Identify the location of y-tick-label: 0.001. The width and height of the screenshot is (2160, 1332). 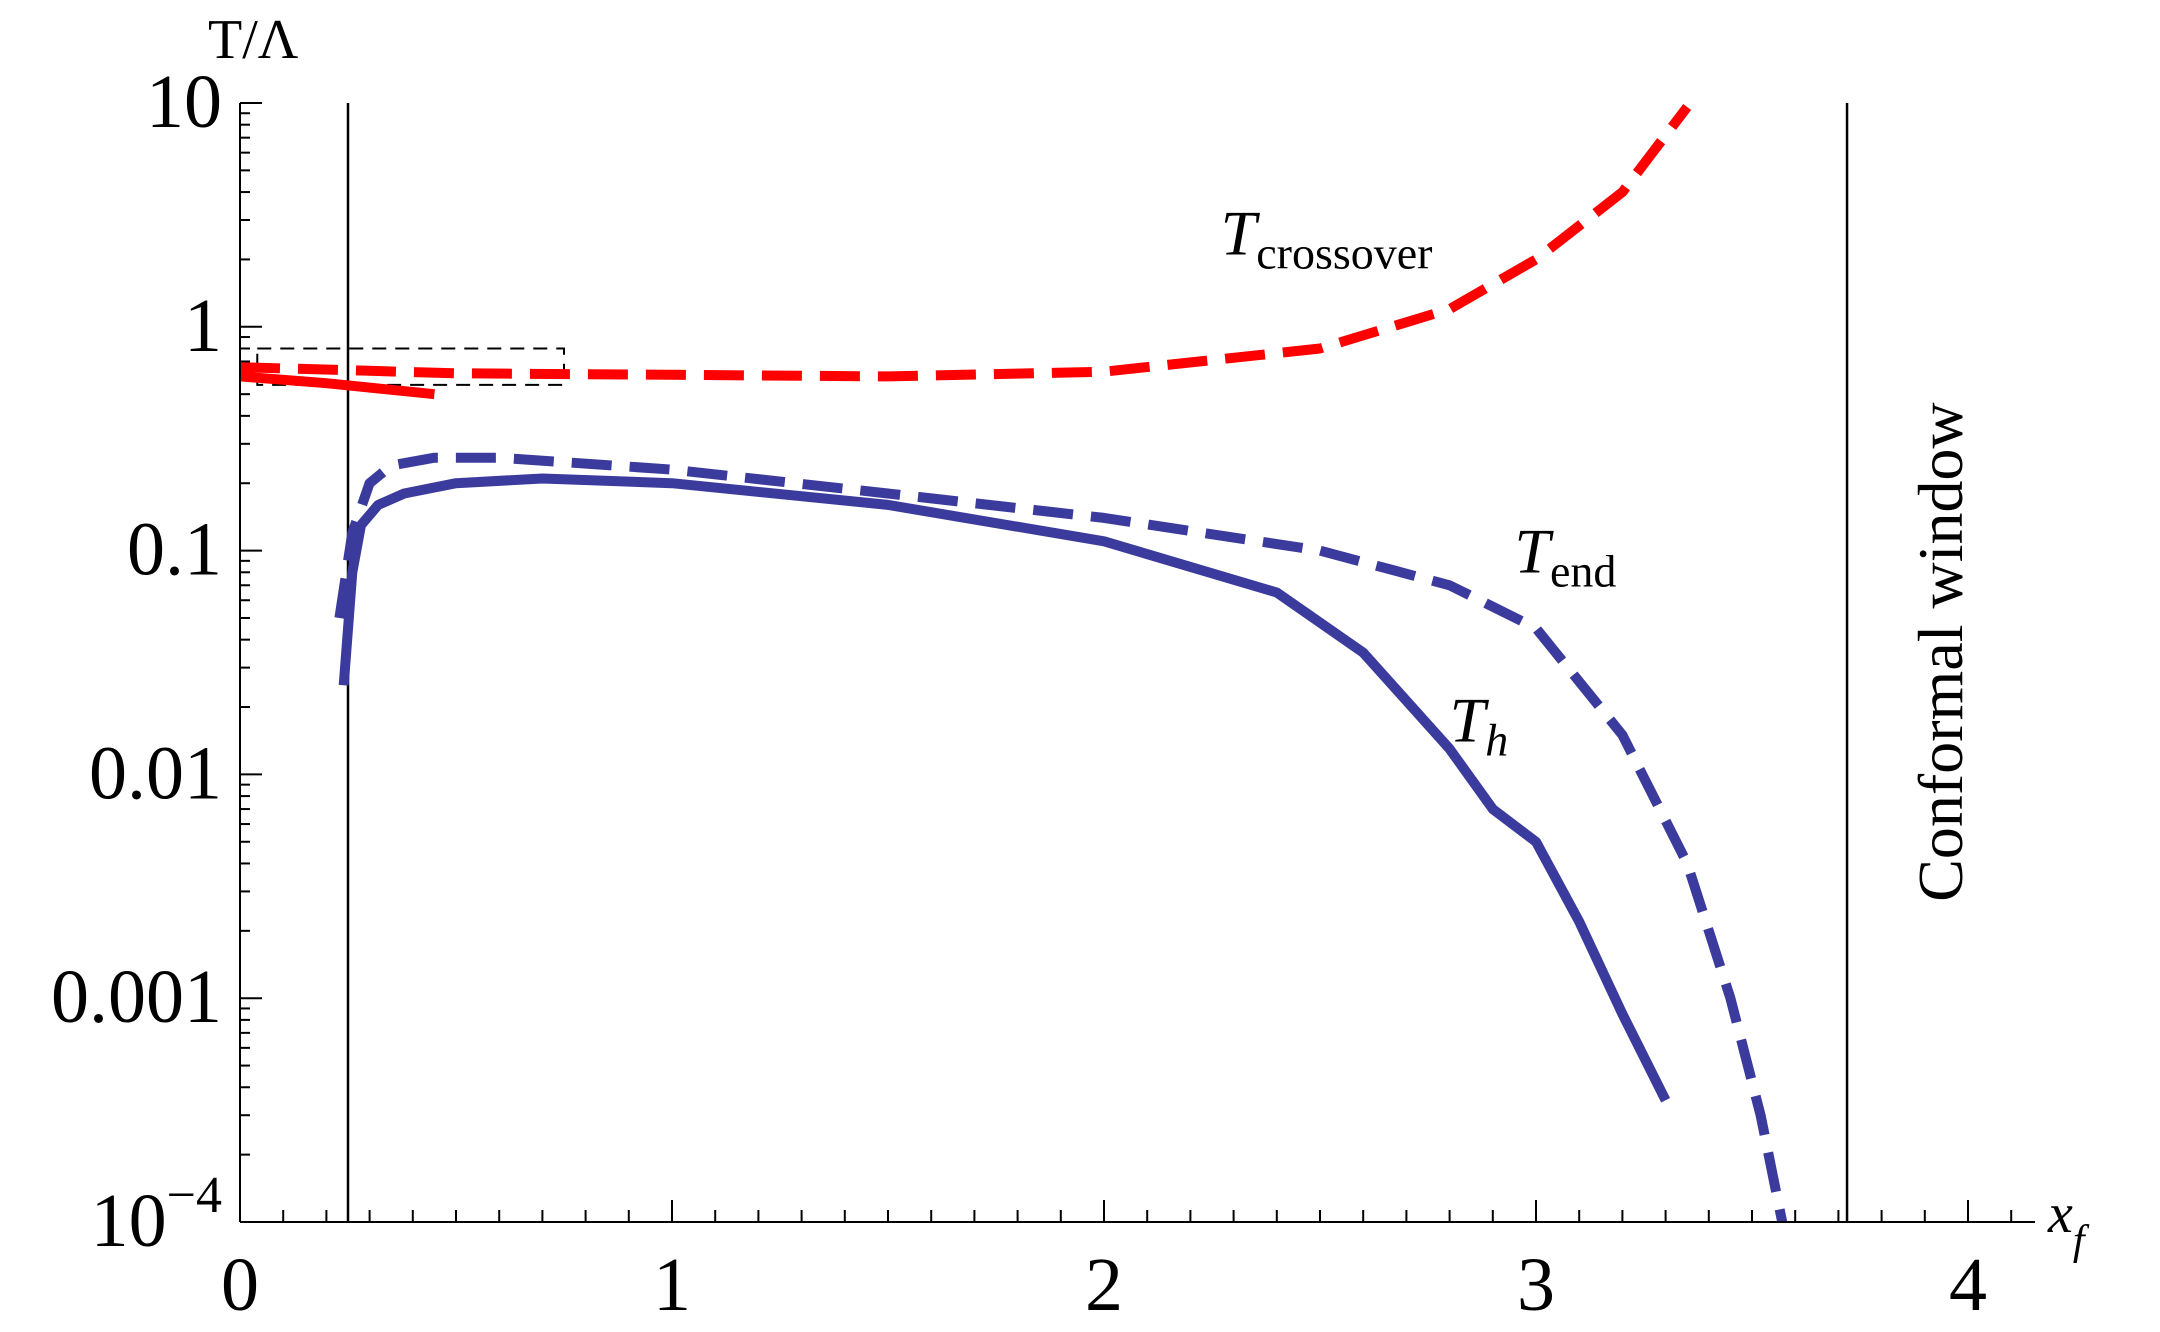
(136, 997).